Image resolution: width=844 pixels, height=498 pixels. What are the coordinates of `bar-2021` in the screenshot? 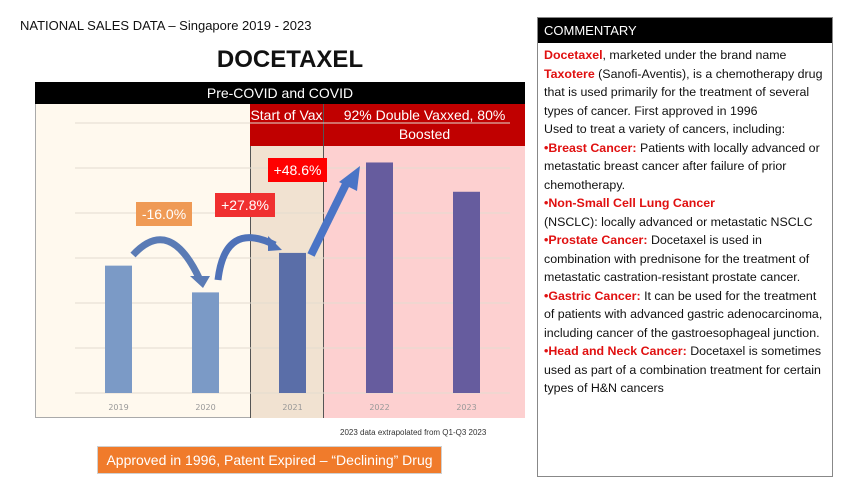 It's located at (292, 322).